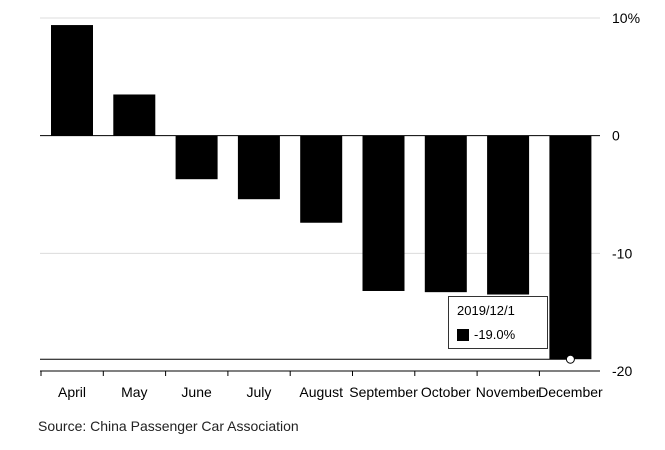 The width and height of the screenshot is (665, 450). What do you see at coordinates (498, 322) in the screenshot?
I see `hover-tooltip: 2019/12/1 -19.0%` at bounding box center [498, 322].